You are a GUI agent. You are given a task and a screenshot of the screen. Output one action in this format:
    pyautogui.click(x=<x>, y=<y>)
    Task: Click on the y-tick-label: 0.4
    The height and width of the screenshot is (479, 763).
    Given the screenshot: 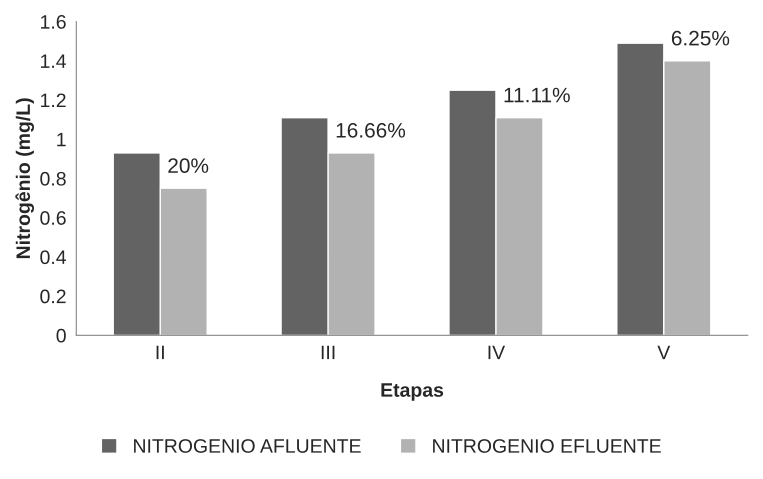 What is the action you would take?
    pyautogui.click(x=53, y=257)
    